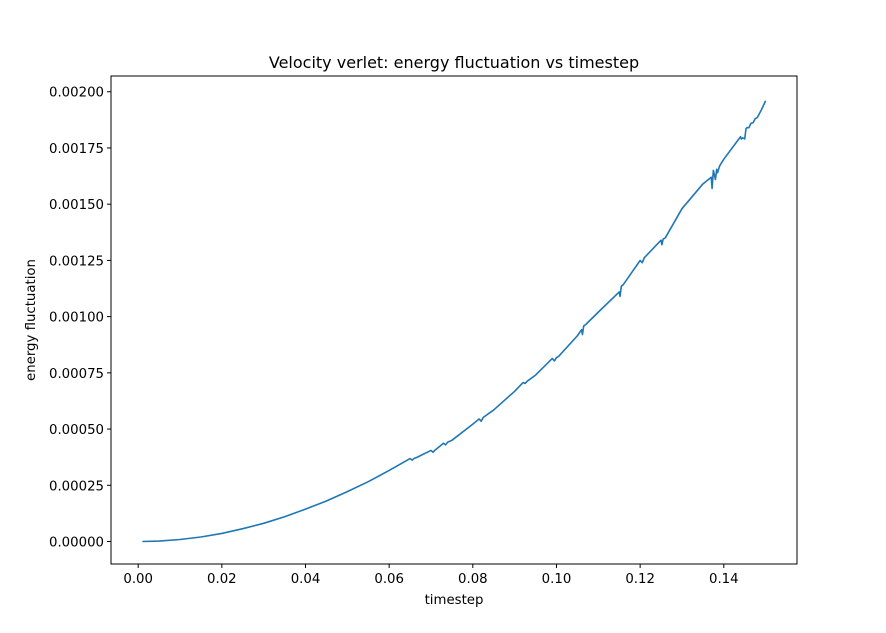 The image size is (886, 633). What do you see at coordinates (431, 575) in the screenshot?
I see `x-axis-ticks: 0.00 0.02 0.04 0.06 0.08 0.10 0.12 0.14` at bounding box center [431, 575].